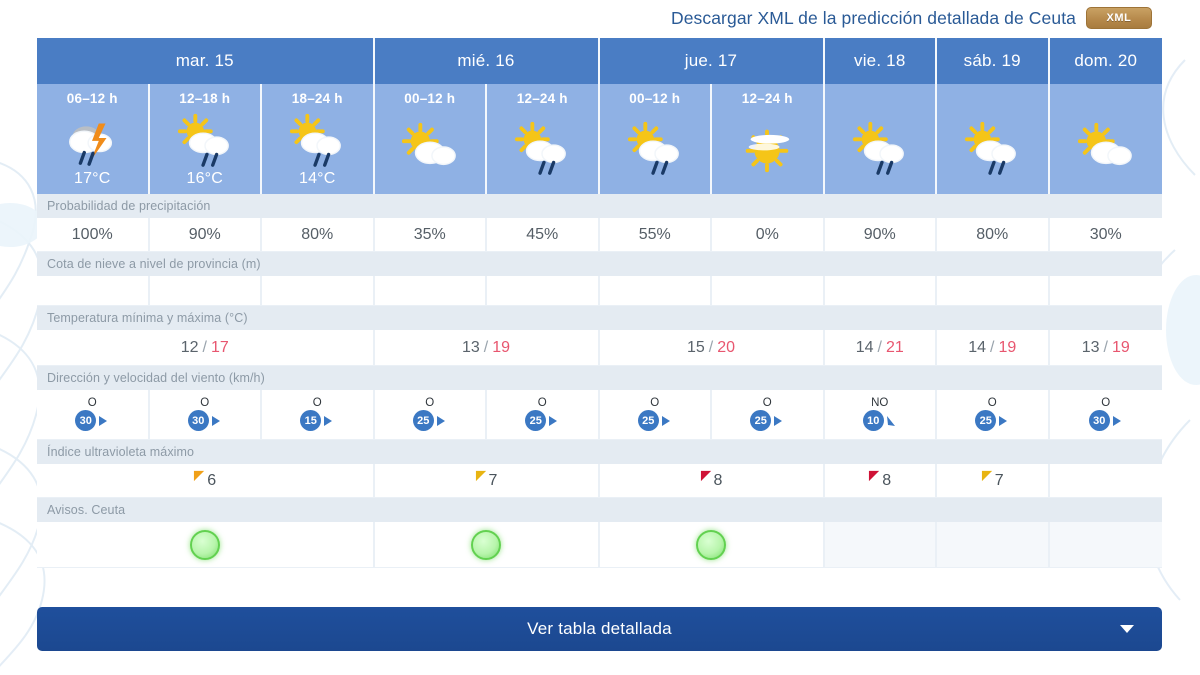 The height and width of the screenshot is (675, 1200). I want to click on wind-speed-group: 30, so click(92, 420).